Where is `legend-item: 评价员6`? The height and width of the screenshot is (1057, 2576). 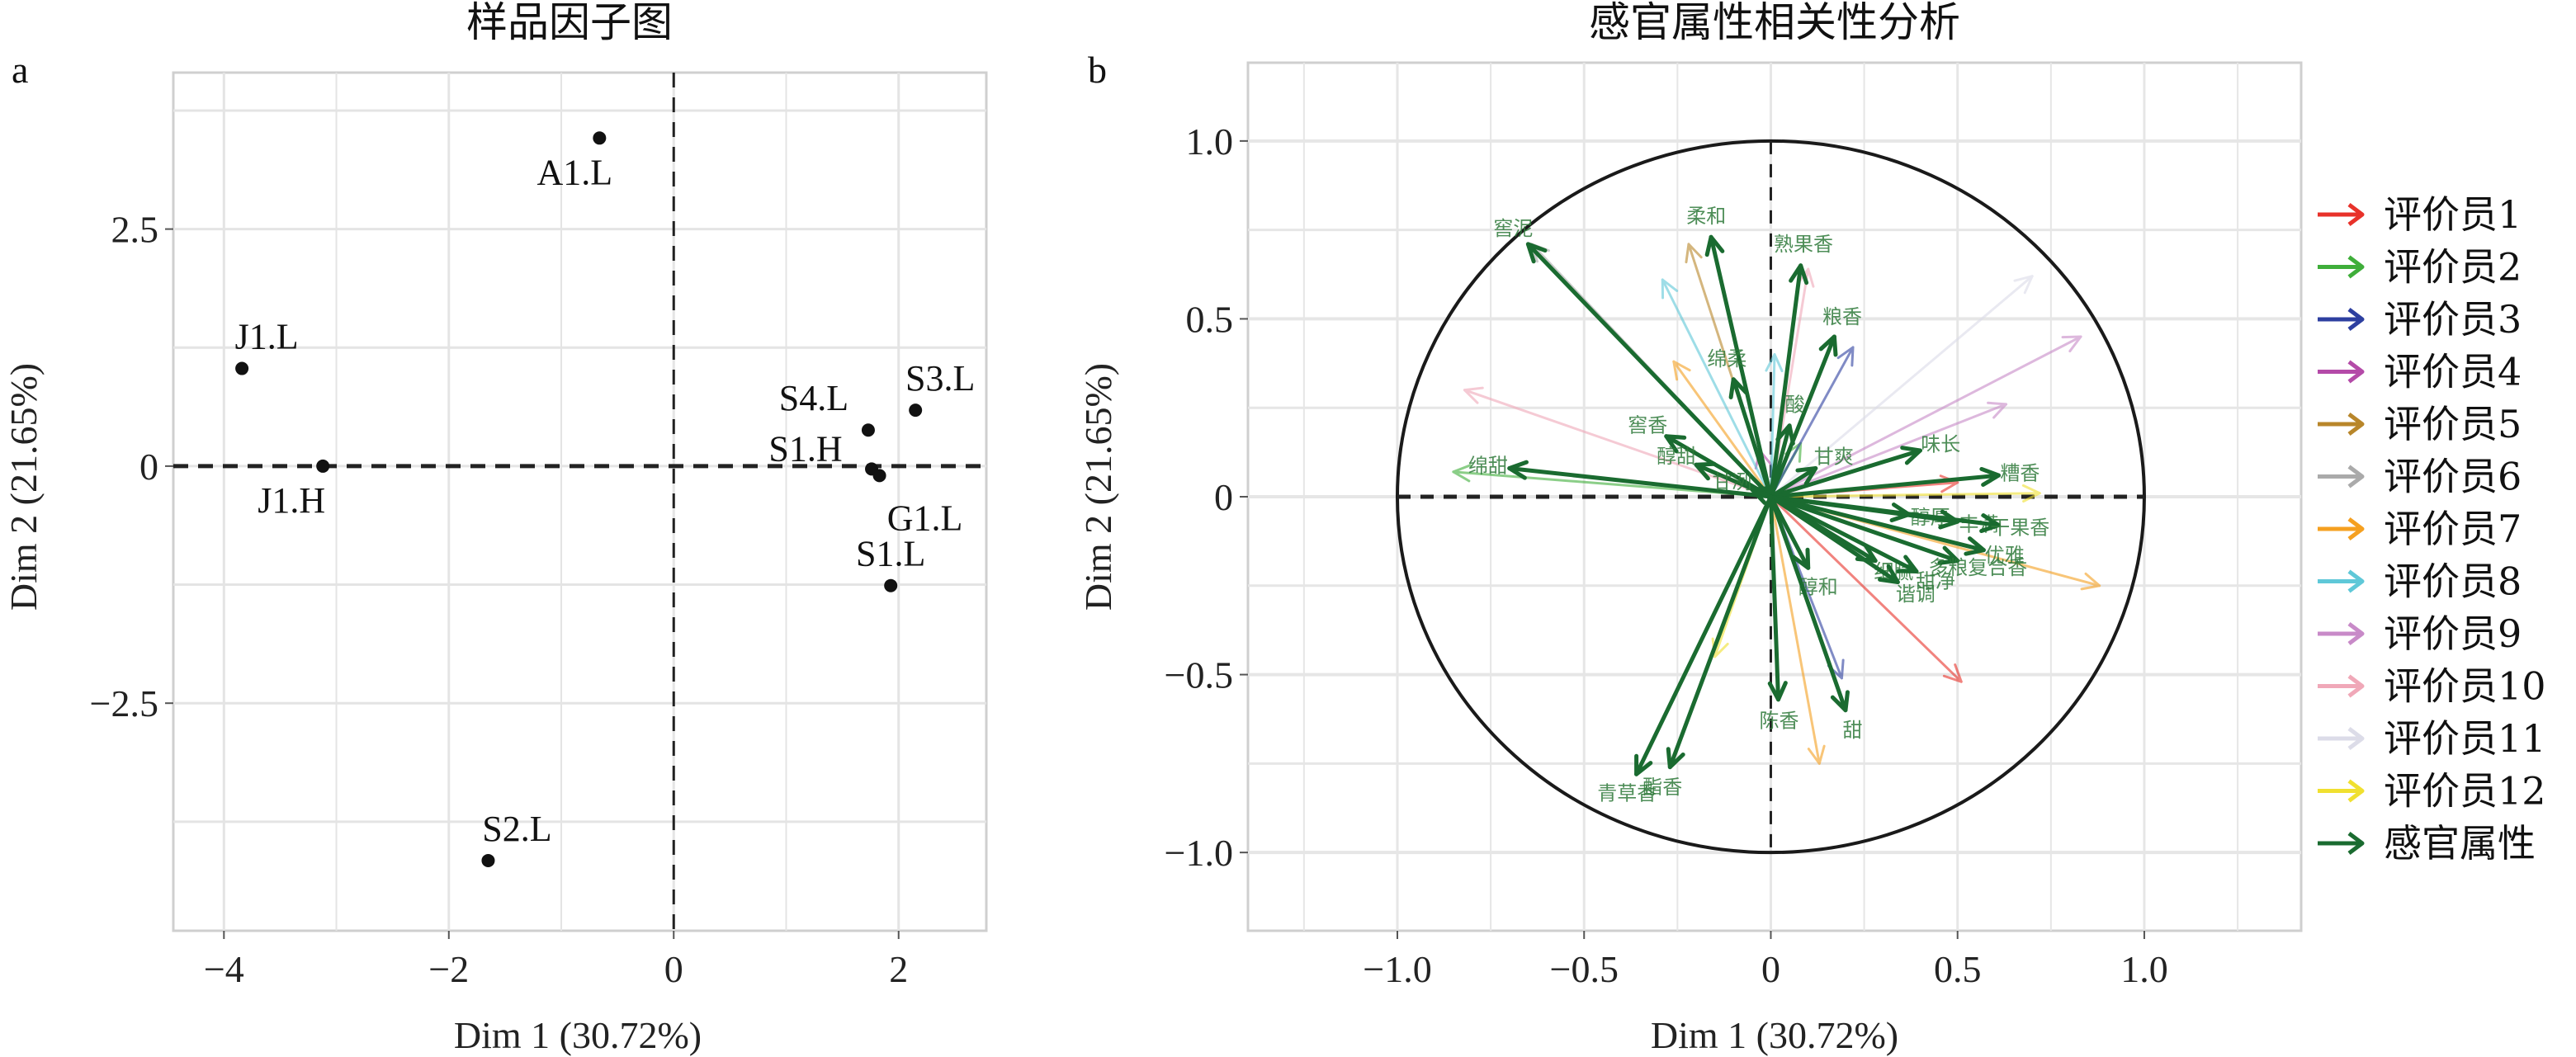
legend-item: 评价员6 is located at coordinates (2420, 477).